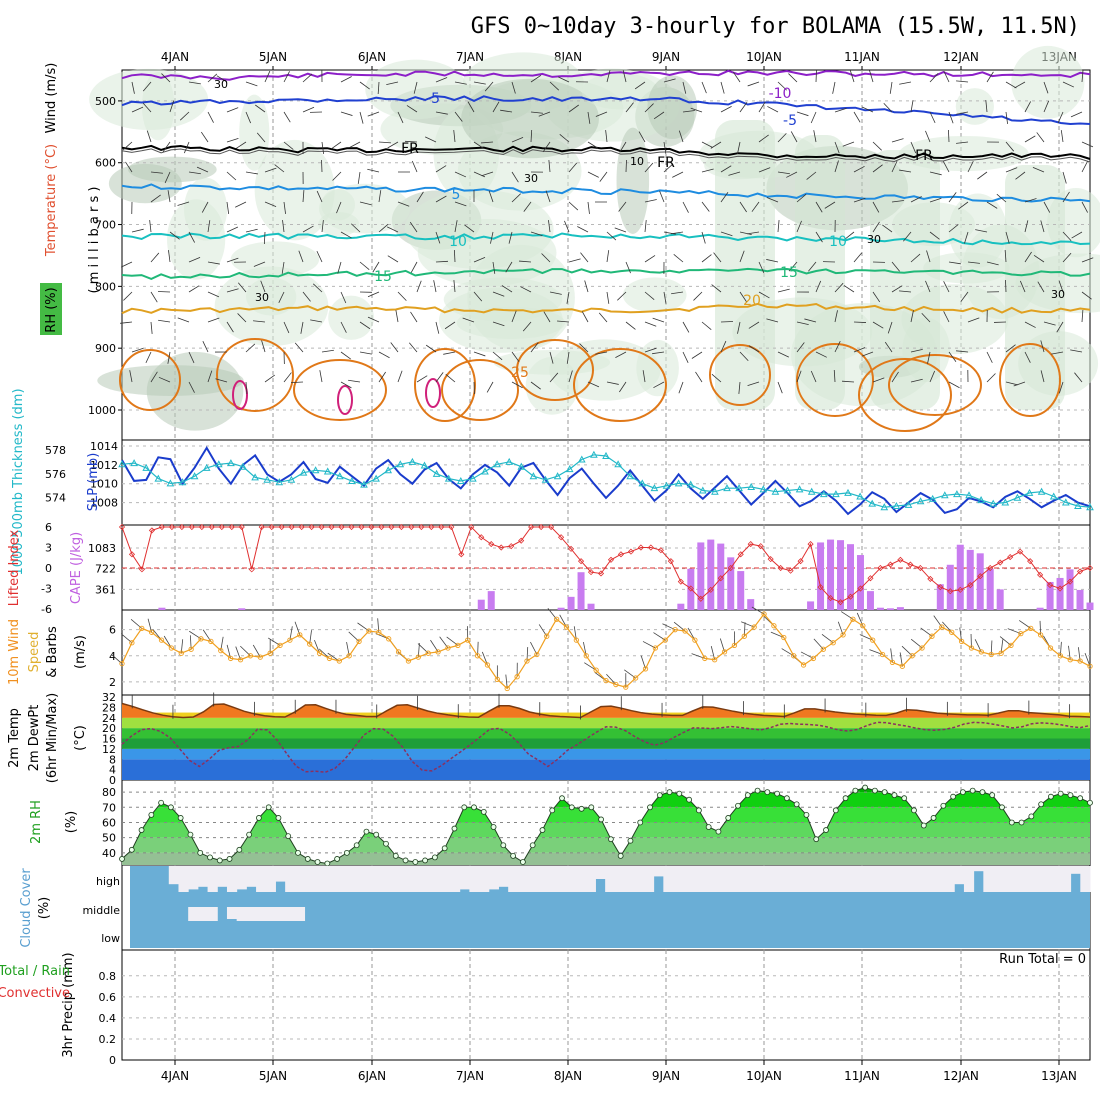  I want to click on contour-label: 10, so click(838, 242).